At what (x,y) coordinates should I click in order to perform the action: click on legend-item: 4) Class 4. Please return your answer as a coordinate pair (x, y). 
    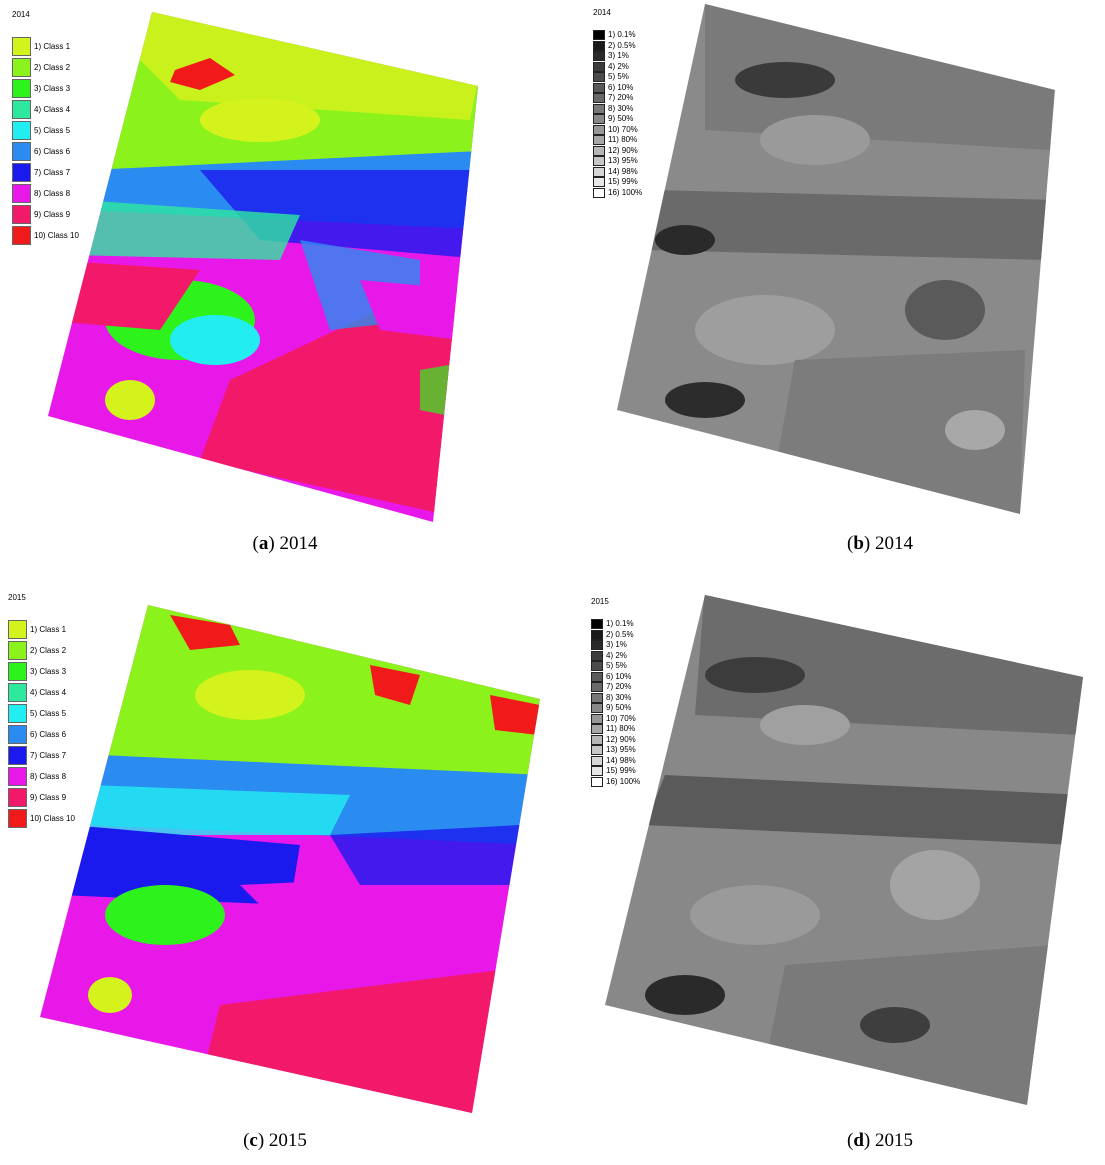
    Looking at the image, I should click on (45, 109).